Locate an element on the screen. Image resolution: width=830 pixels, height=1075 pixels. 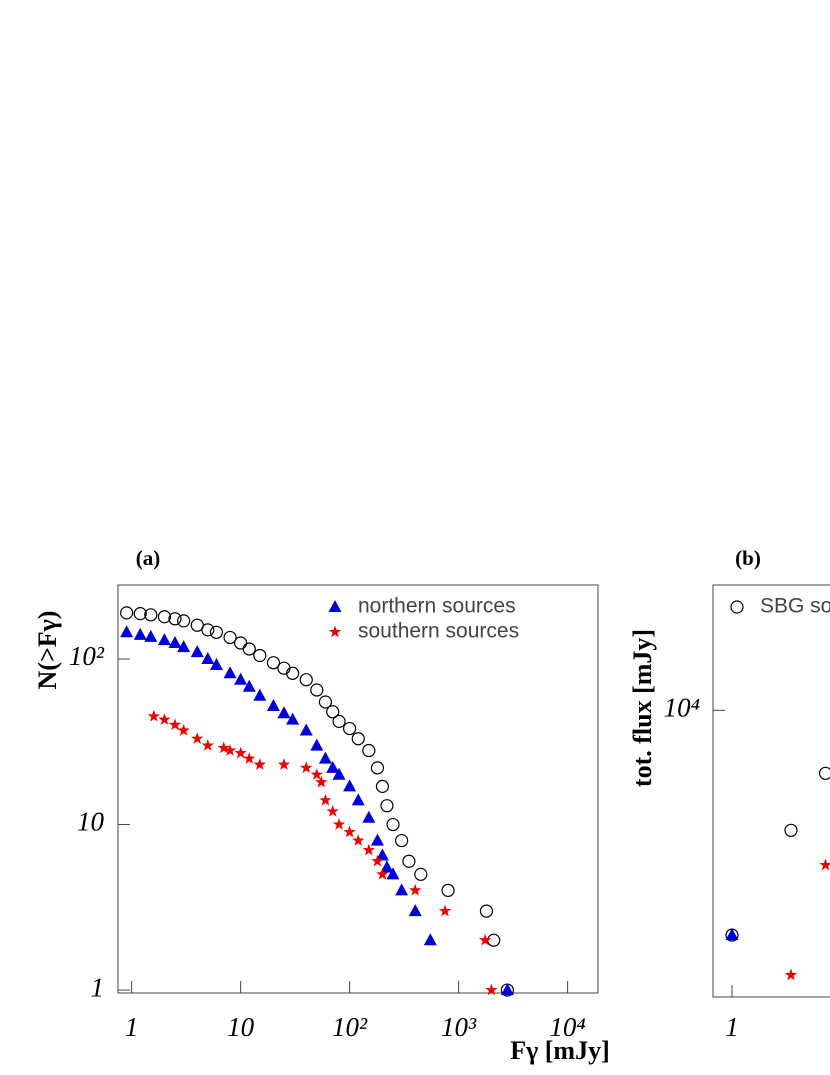
y-tick-label: 10 is located at coordinates (91, 822).